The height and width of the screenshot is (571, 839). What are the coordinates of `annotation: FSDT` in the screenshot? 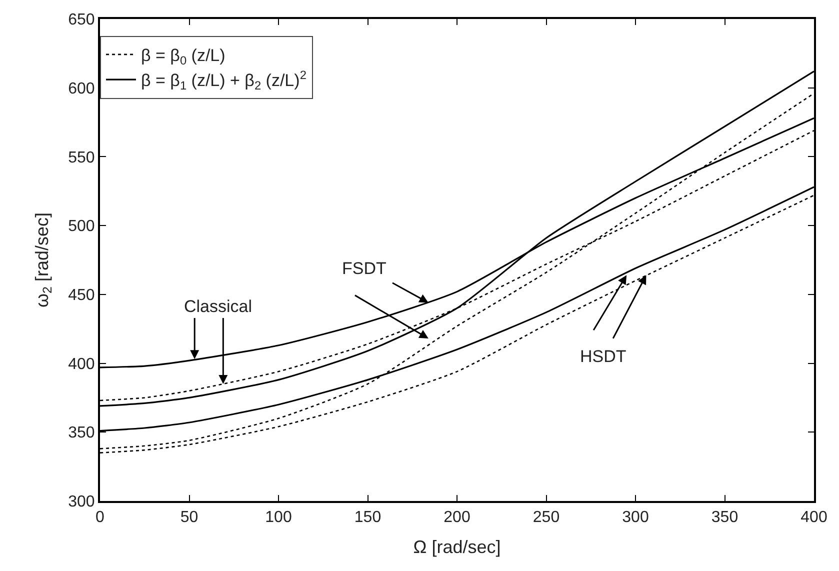 It's located at (364, 268).